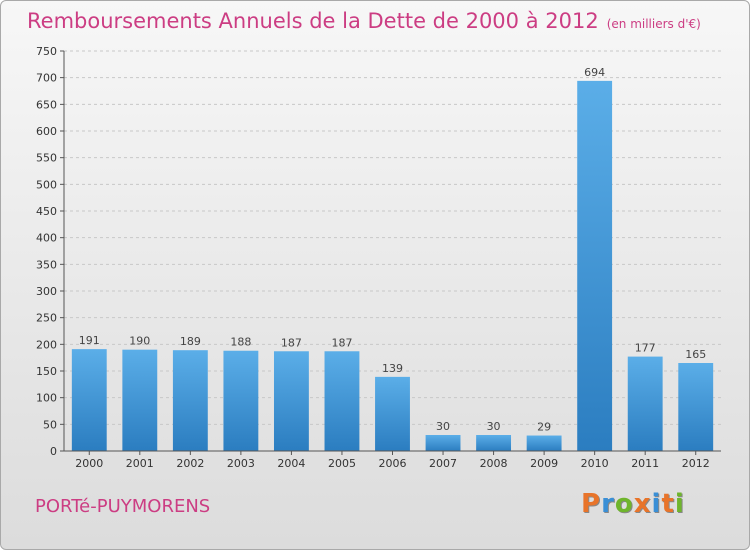  What do you see at coordinates (190, 400) in the screenshot?
I see `bar-2002` at bounding box center [190, 400].